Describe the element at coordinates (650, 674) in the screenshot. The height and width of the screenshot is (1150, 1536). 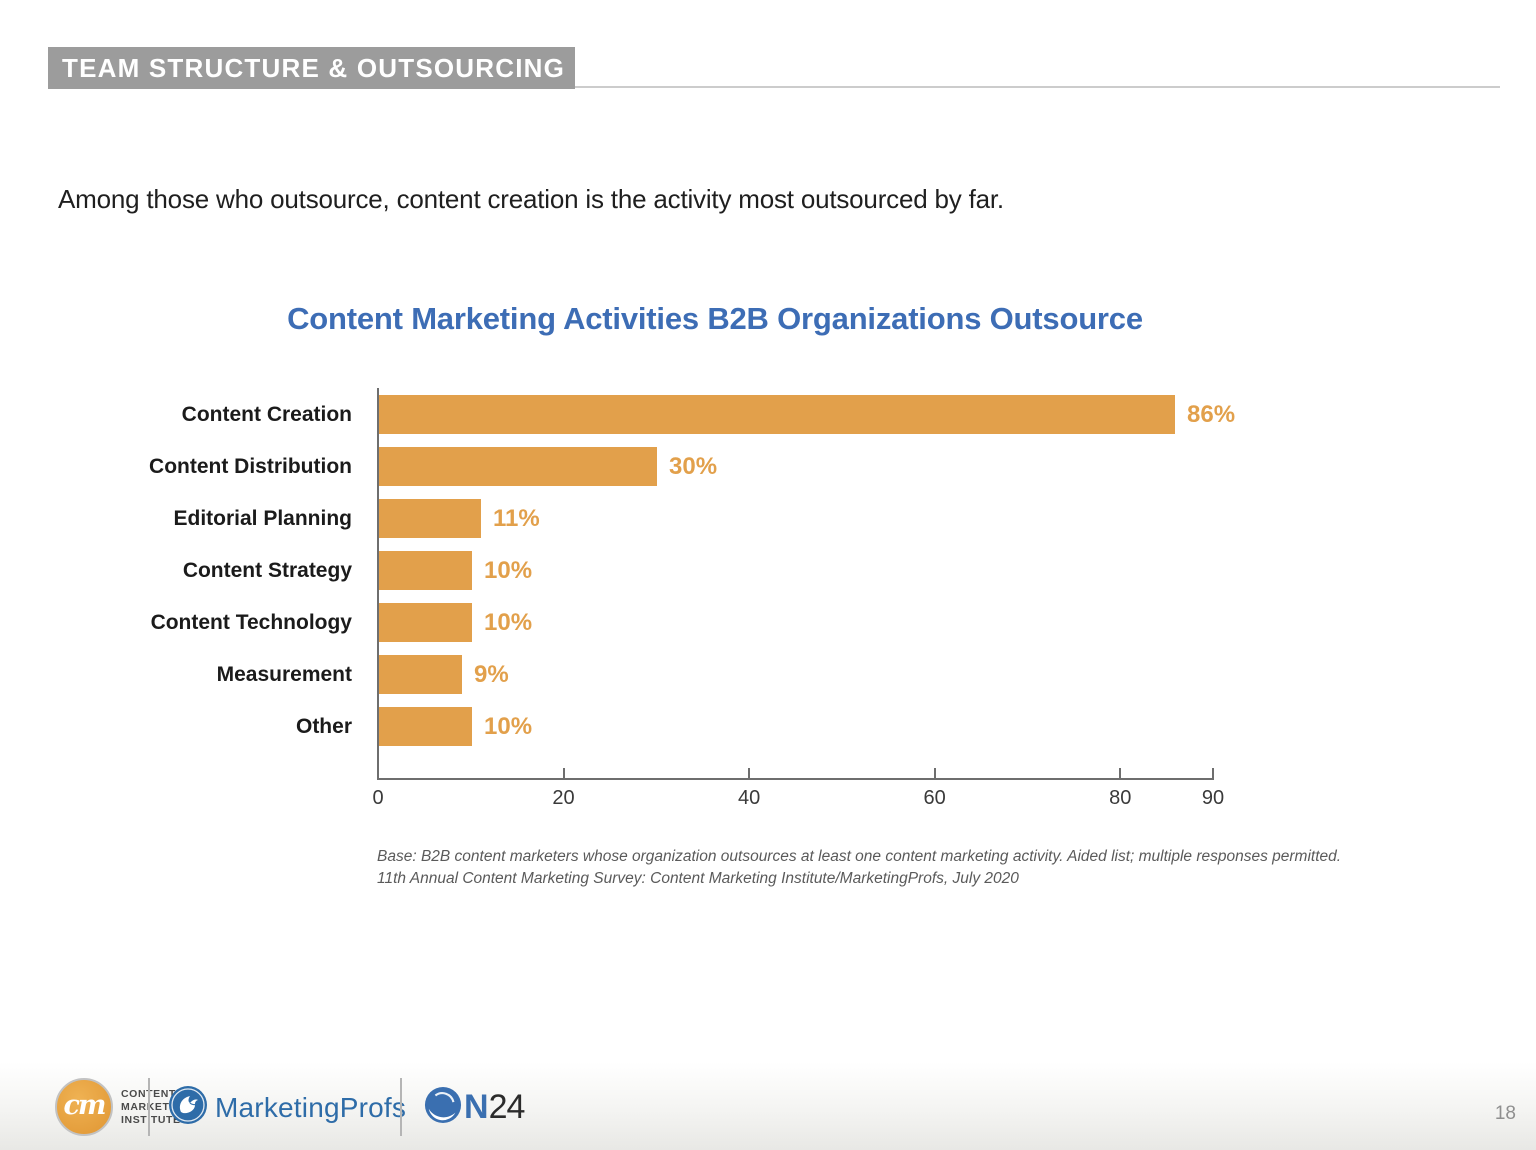
I see `bar-row: Measurement 9%` at that location.